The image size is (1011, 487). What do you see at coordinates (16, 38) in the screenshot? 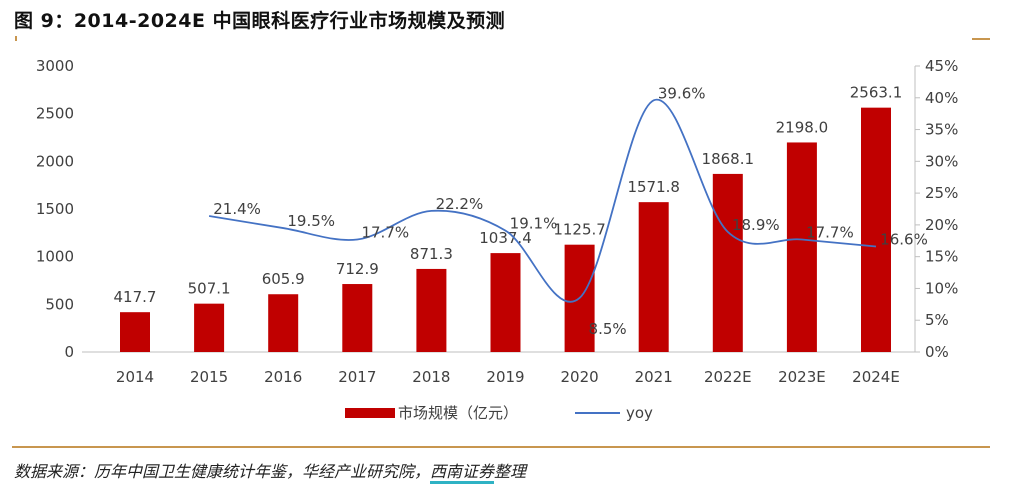
I see `header-rule-left` at bounding box center [16, 38].